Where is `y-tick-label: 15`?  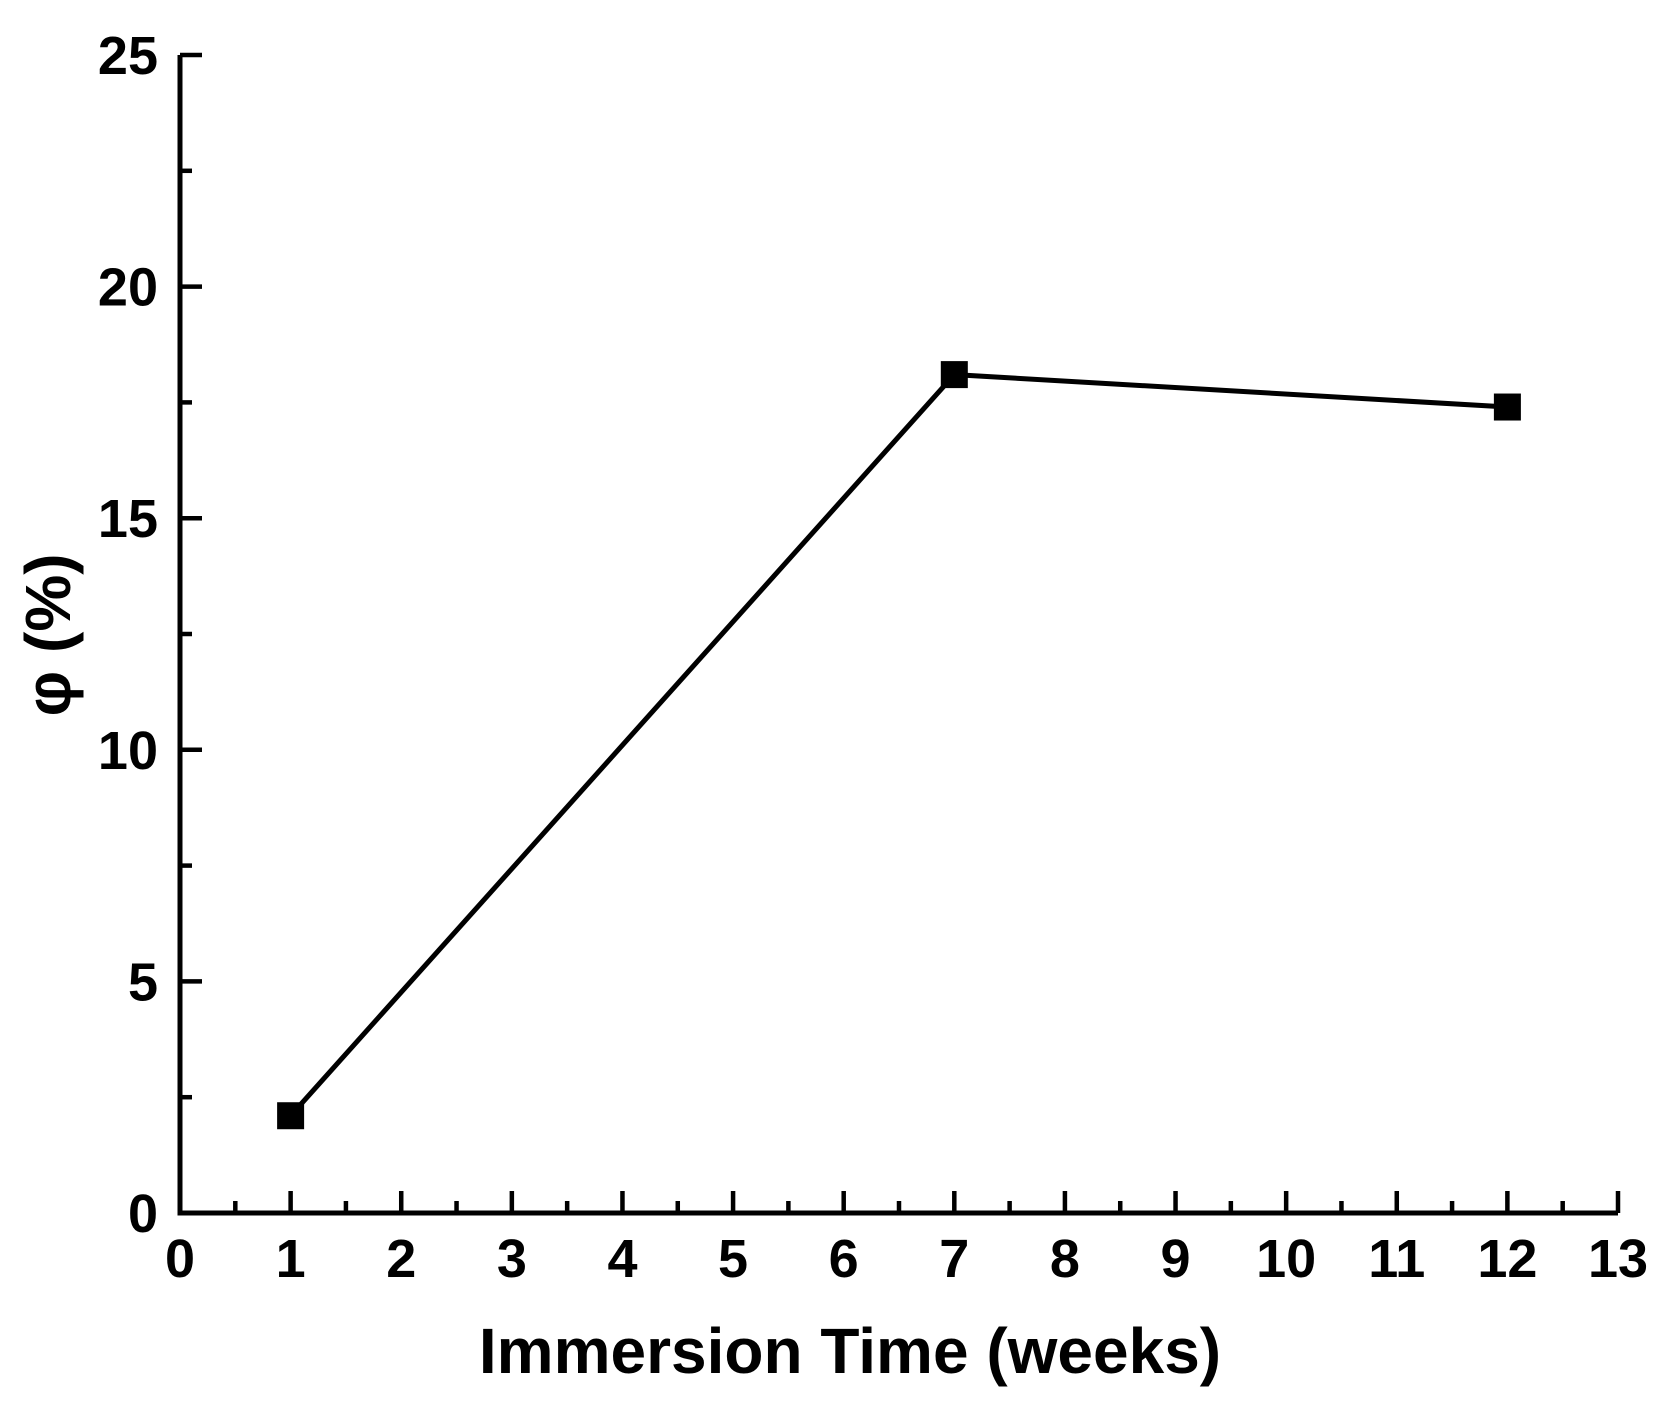
y-tick-label: 15 is located at coordinates (128, 519).